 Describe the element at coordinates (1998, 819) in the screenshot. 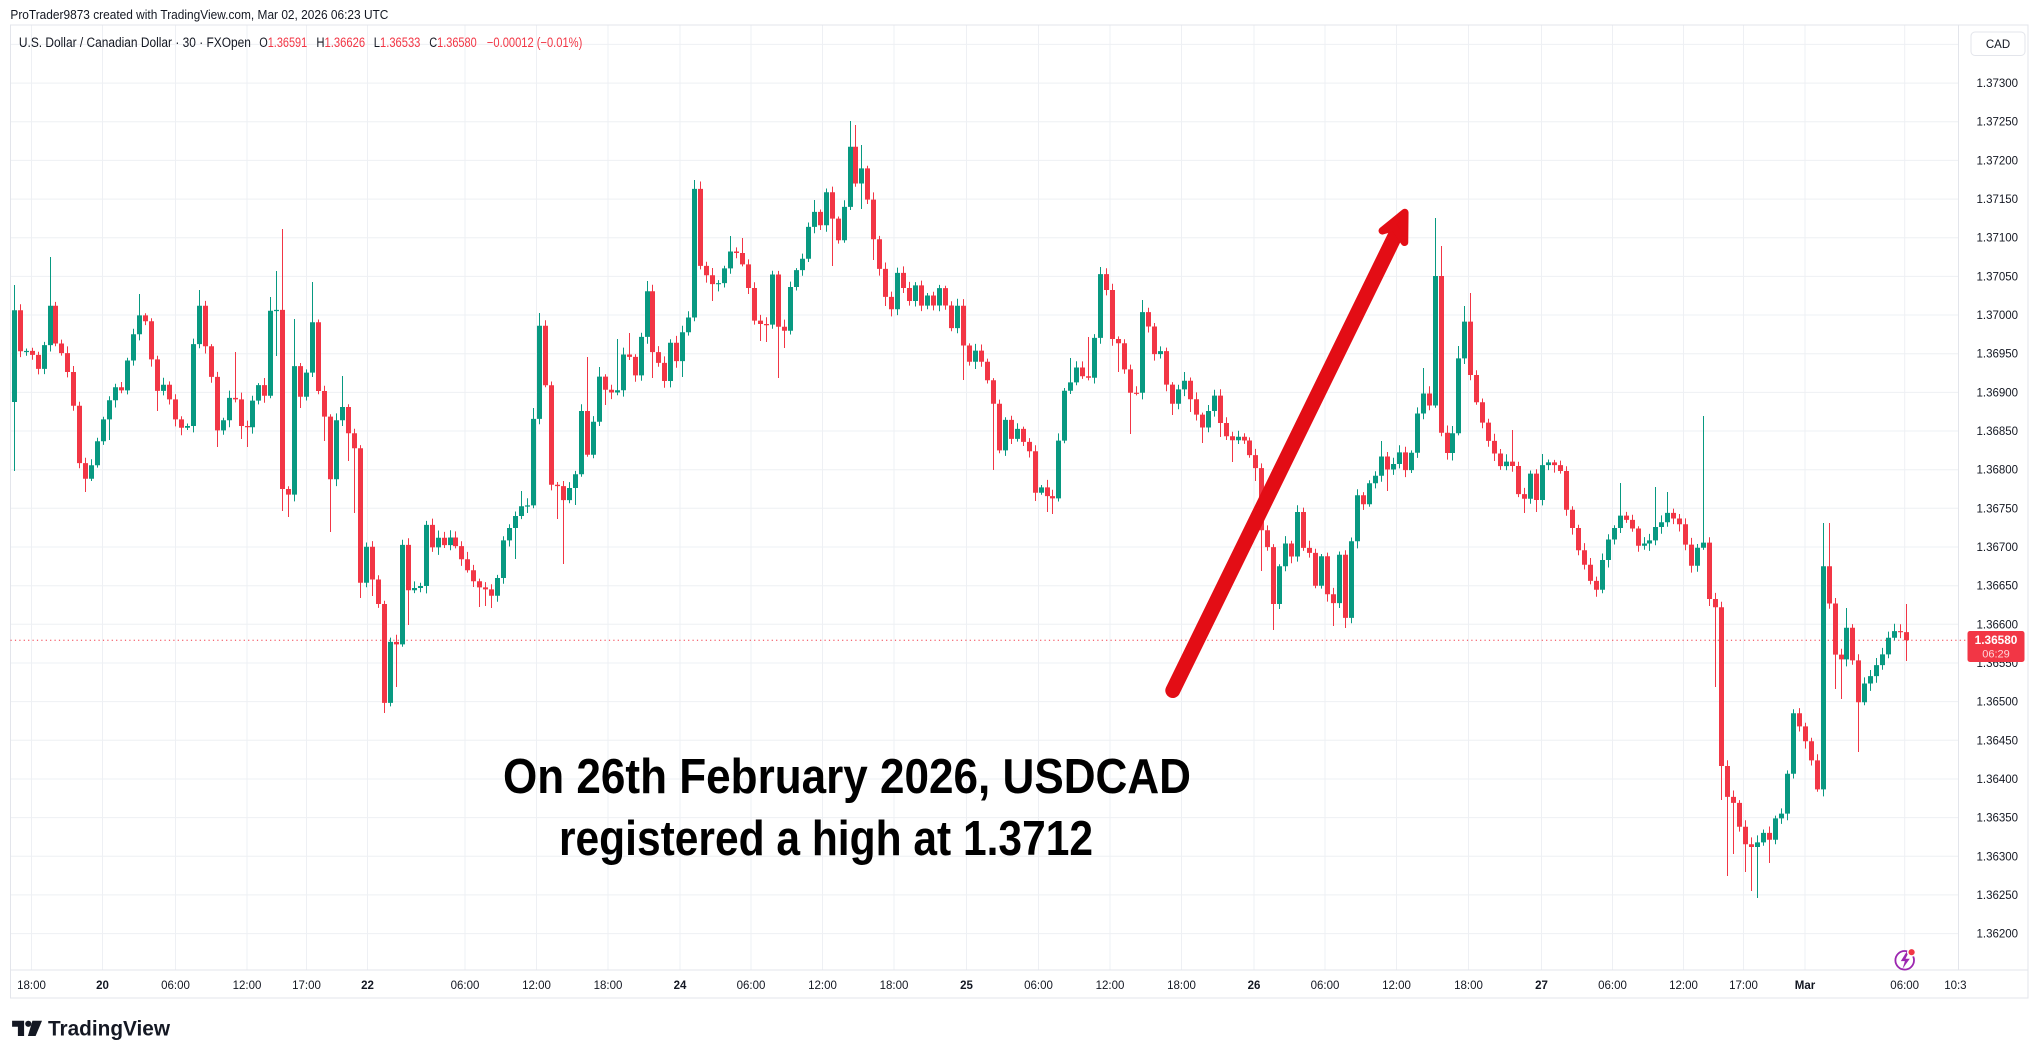

I see `svg-text: 1.36350` at that location.